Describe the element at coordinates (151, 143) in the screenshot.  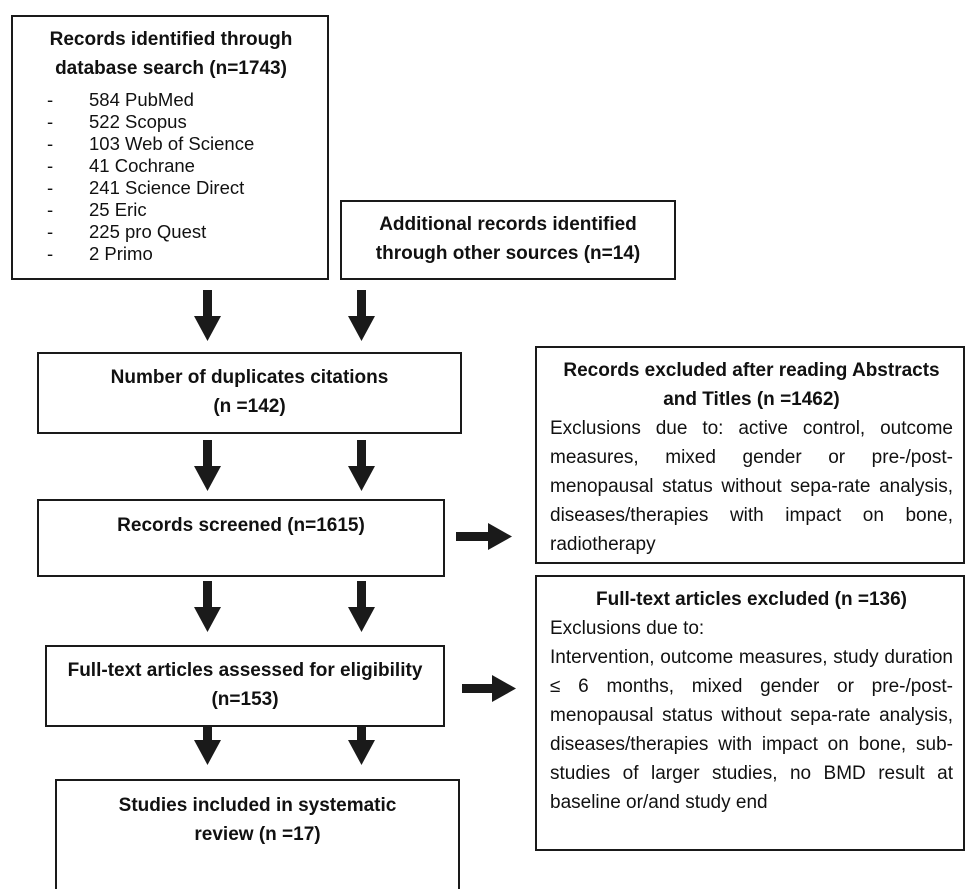
I see `list-item: -103 Web of Science` at that location.